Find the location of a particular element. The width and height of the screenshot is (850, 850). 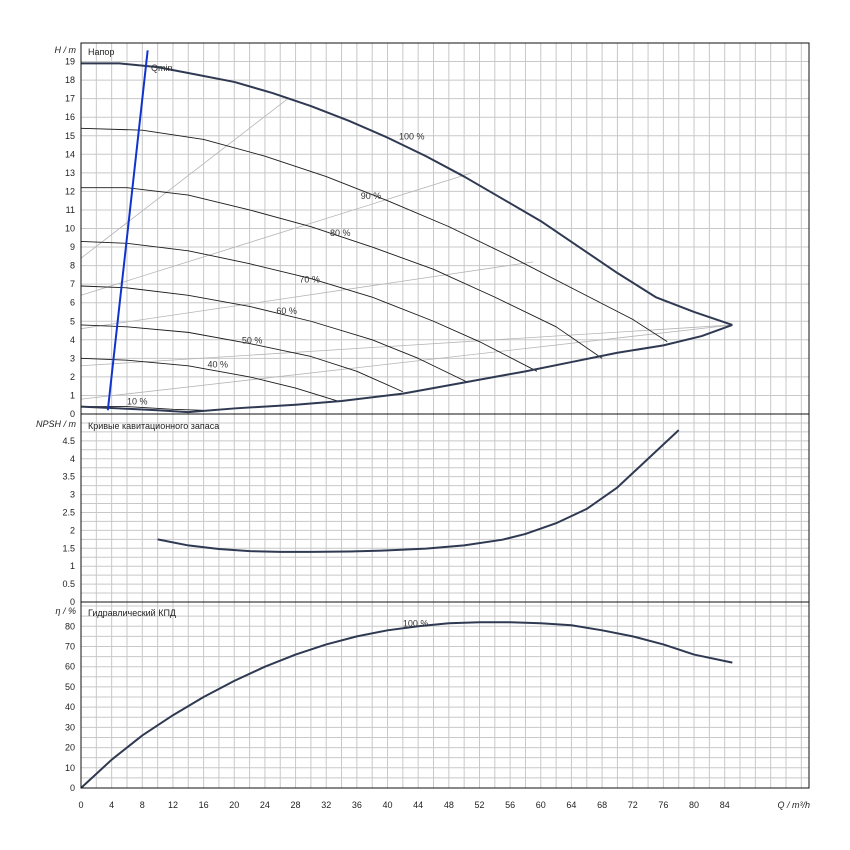

y-tick-label: 19 is located at coordinates (70, 62).